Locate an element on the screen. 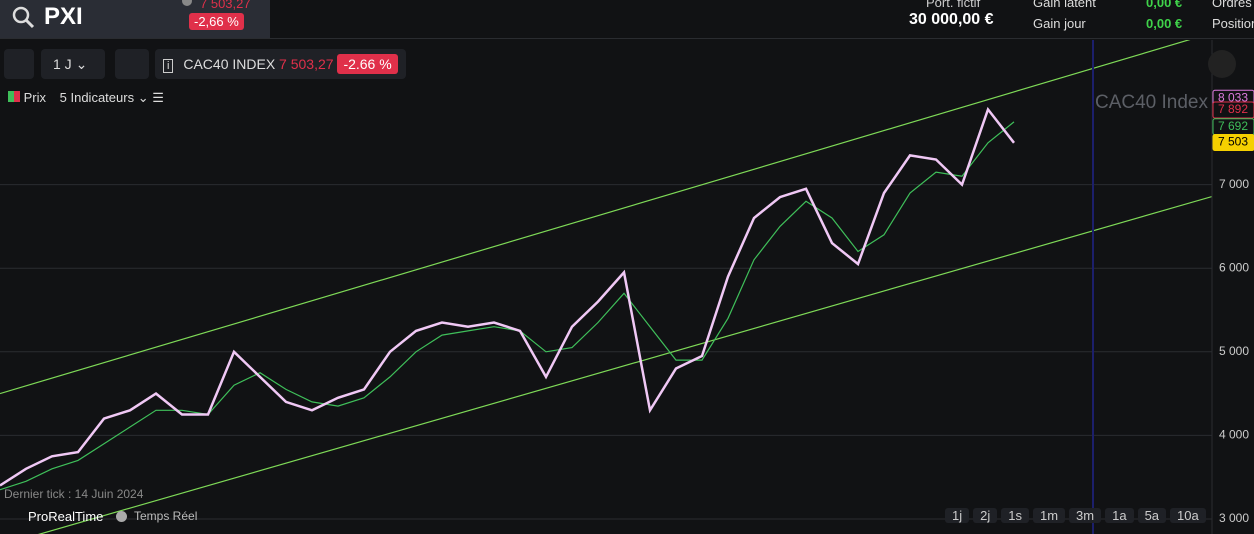 The image size is (1254, 534). period-select: 1 J ⌄ is located at coordinates (73, 64).